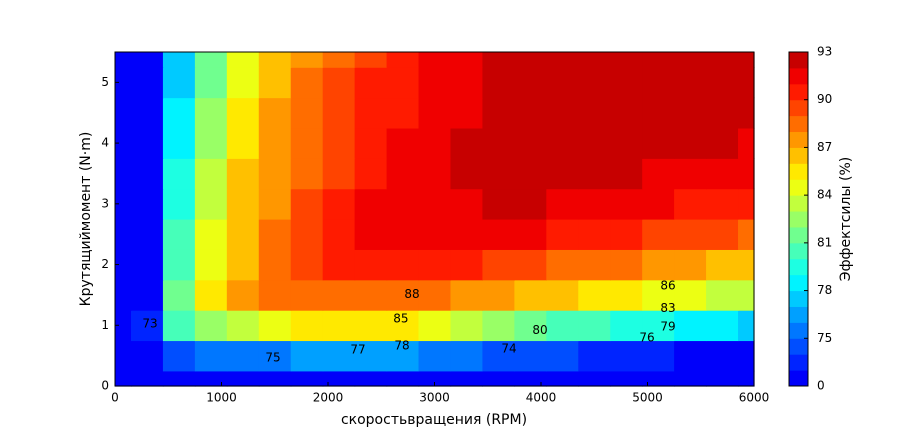 The image size is (916, 434). Describe the element at coordinates (357, 350) in the screenshot. I see `contour-label: 77` at that location.